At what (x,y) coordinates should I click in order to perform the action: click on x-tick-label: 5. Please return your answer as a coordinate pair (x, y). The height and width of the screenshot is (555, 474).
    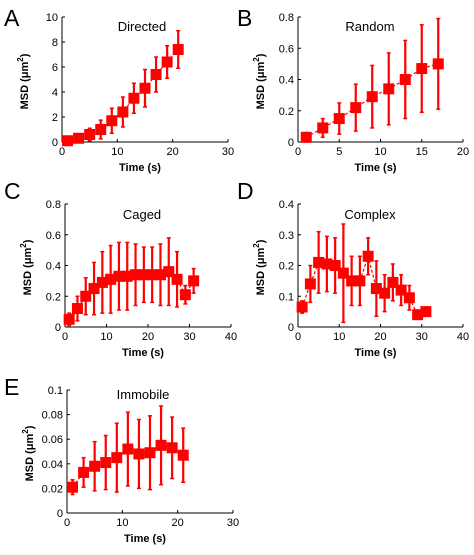
    Looking at the image, I should click on (339, 152).